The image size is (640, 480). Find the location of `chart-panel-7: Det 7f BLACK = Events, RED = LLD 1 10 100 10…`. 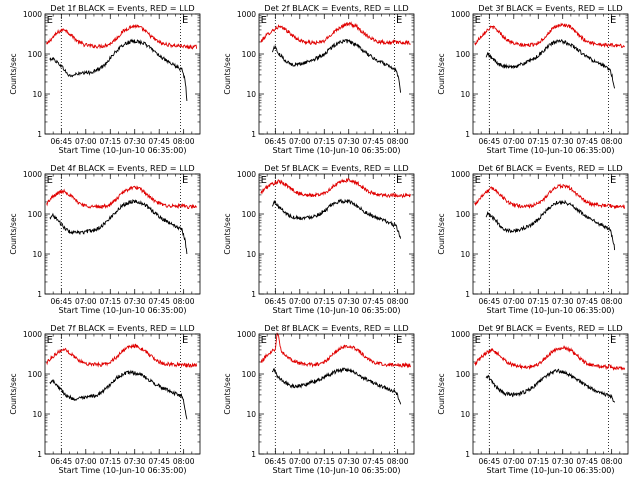

chart-panel-7: Det 7f BLACK = Events, RED = LLD 1 10 100 10… is located at coordinates (105, 399).